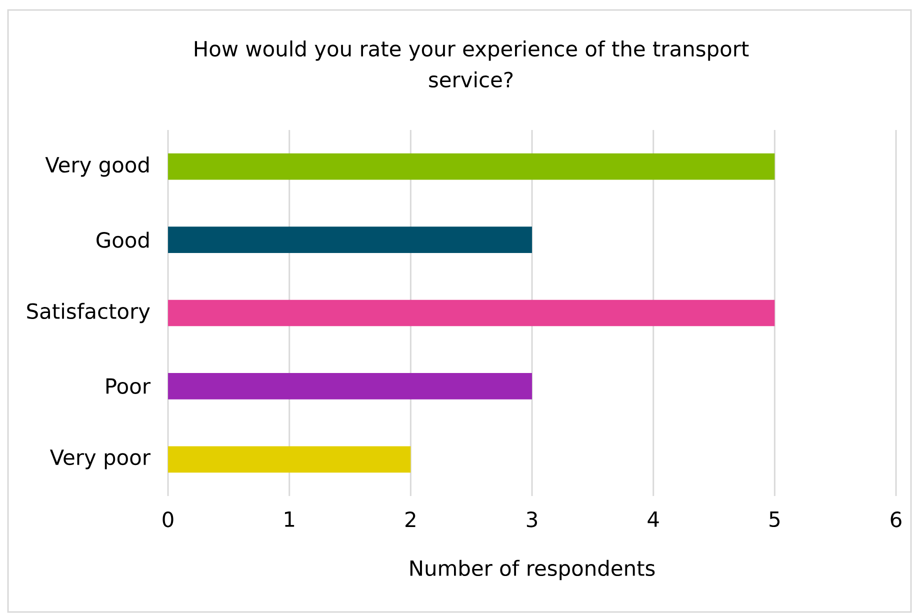 The image size is (916, 616). What do you see at coordinates (100, 460) in the screenshot?
I see `y-tick-label: Very poor` at bounding box center [100, 460].